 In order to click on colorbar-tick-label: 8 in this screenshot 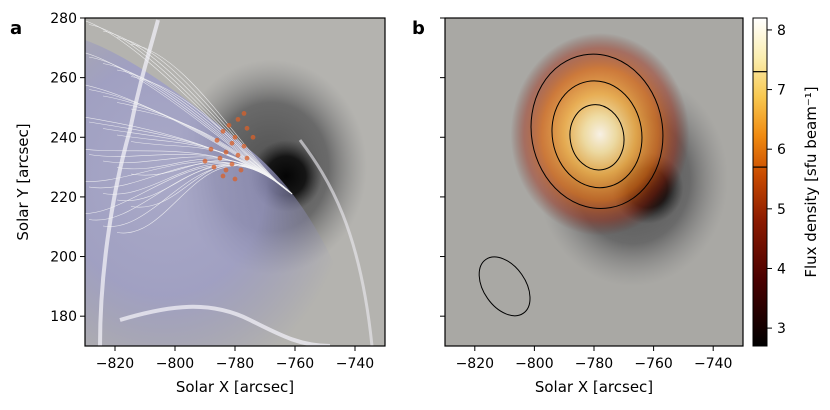, I will do `click(781, 31)`.